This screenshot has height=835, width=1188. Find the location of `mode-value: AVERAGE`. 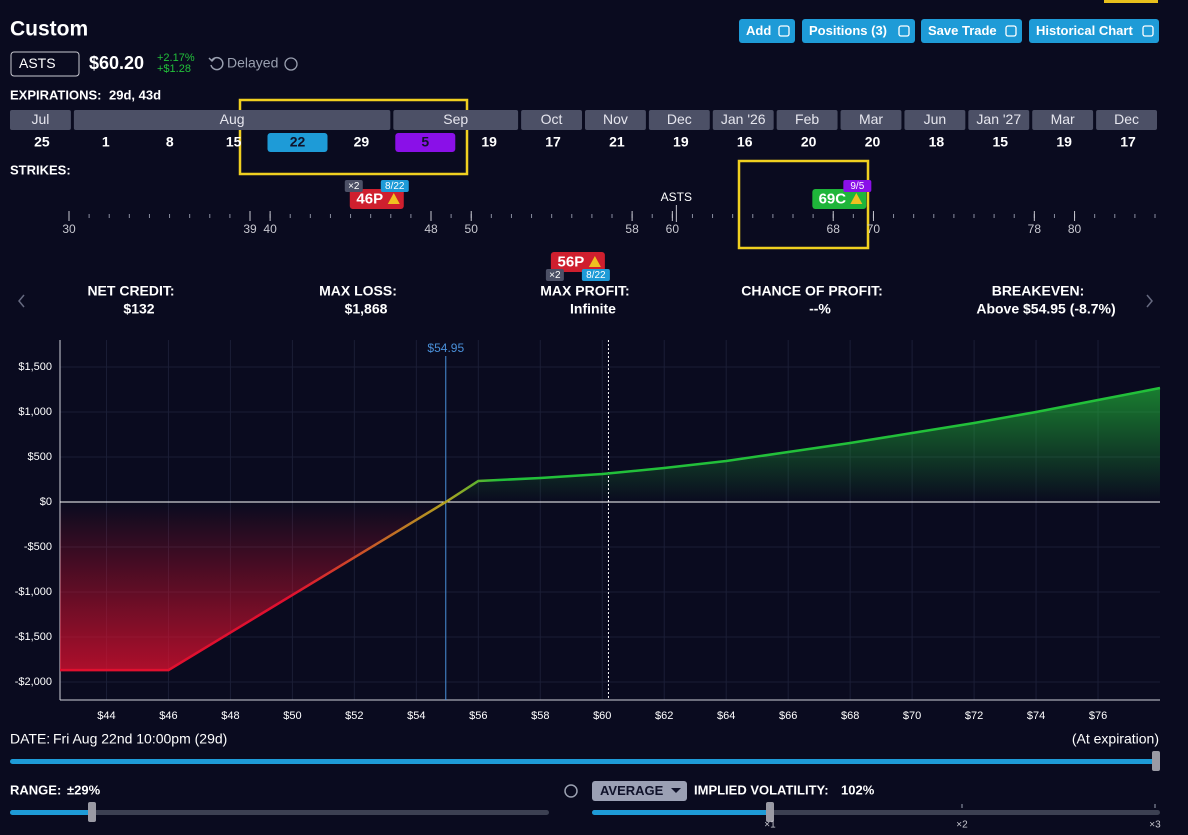

mode-value: AVERAGE is located at coordinates (632, 790).